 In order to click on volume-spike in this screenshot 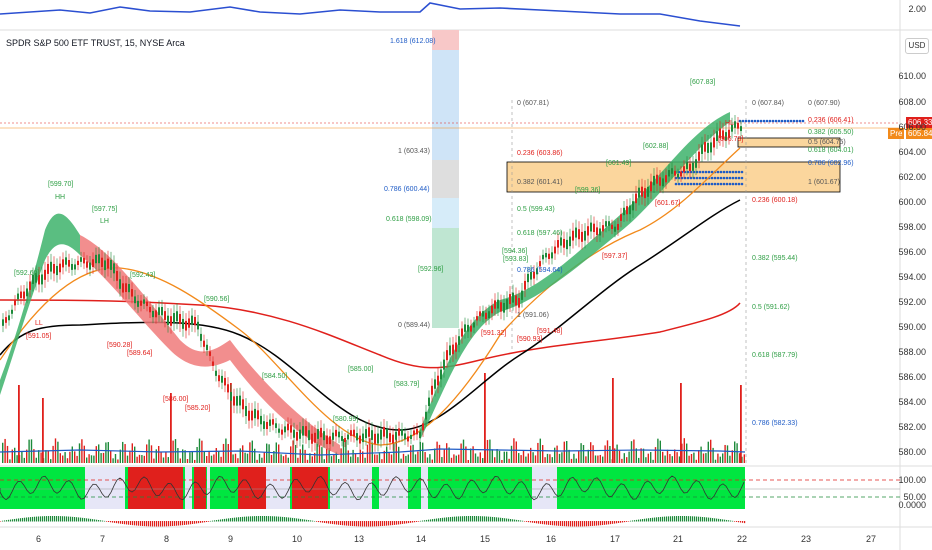, I will do `click(19, 424)`.